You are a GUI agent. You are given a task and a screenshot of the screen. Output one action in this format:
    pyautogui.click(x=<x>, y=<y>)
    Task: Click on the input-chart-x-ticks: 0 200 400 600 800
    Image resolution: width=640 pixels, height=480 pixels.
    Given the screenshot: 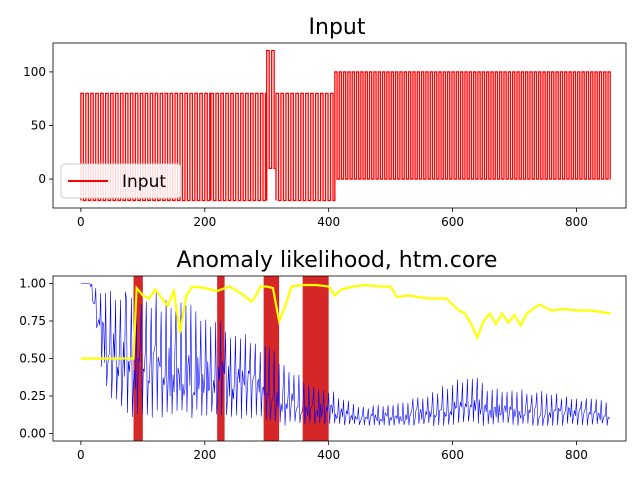 What is the action you would take?
    pyautogui.click(x=332, y=218)
    